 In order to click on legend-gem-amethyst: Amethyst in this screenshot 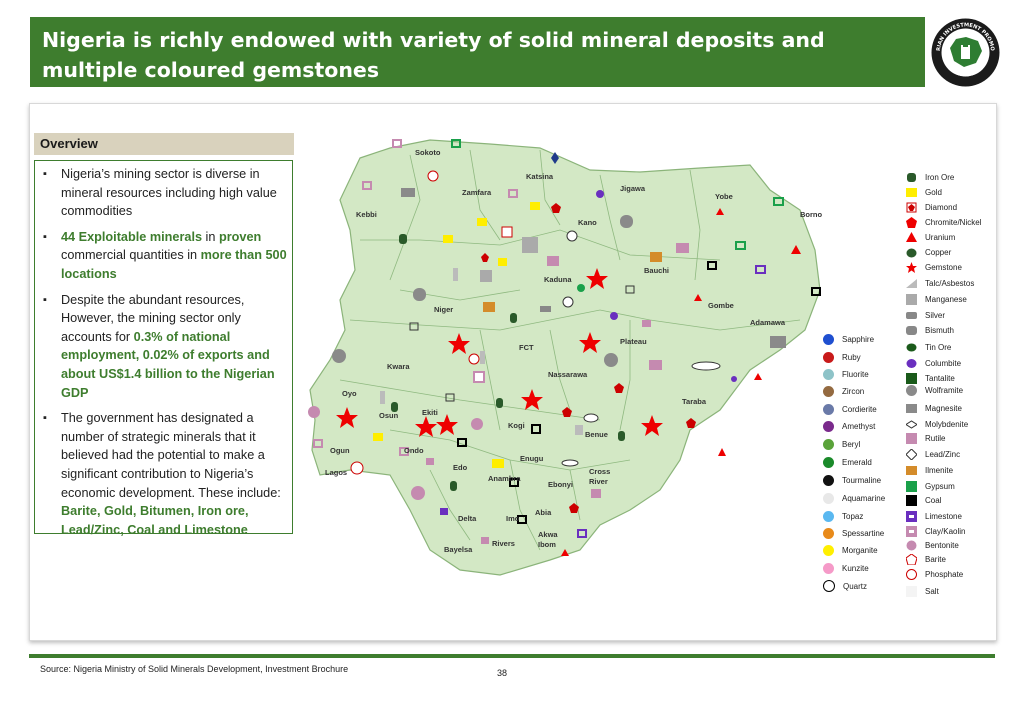, I will do `click(849, 426)`.